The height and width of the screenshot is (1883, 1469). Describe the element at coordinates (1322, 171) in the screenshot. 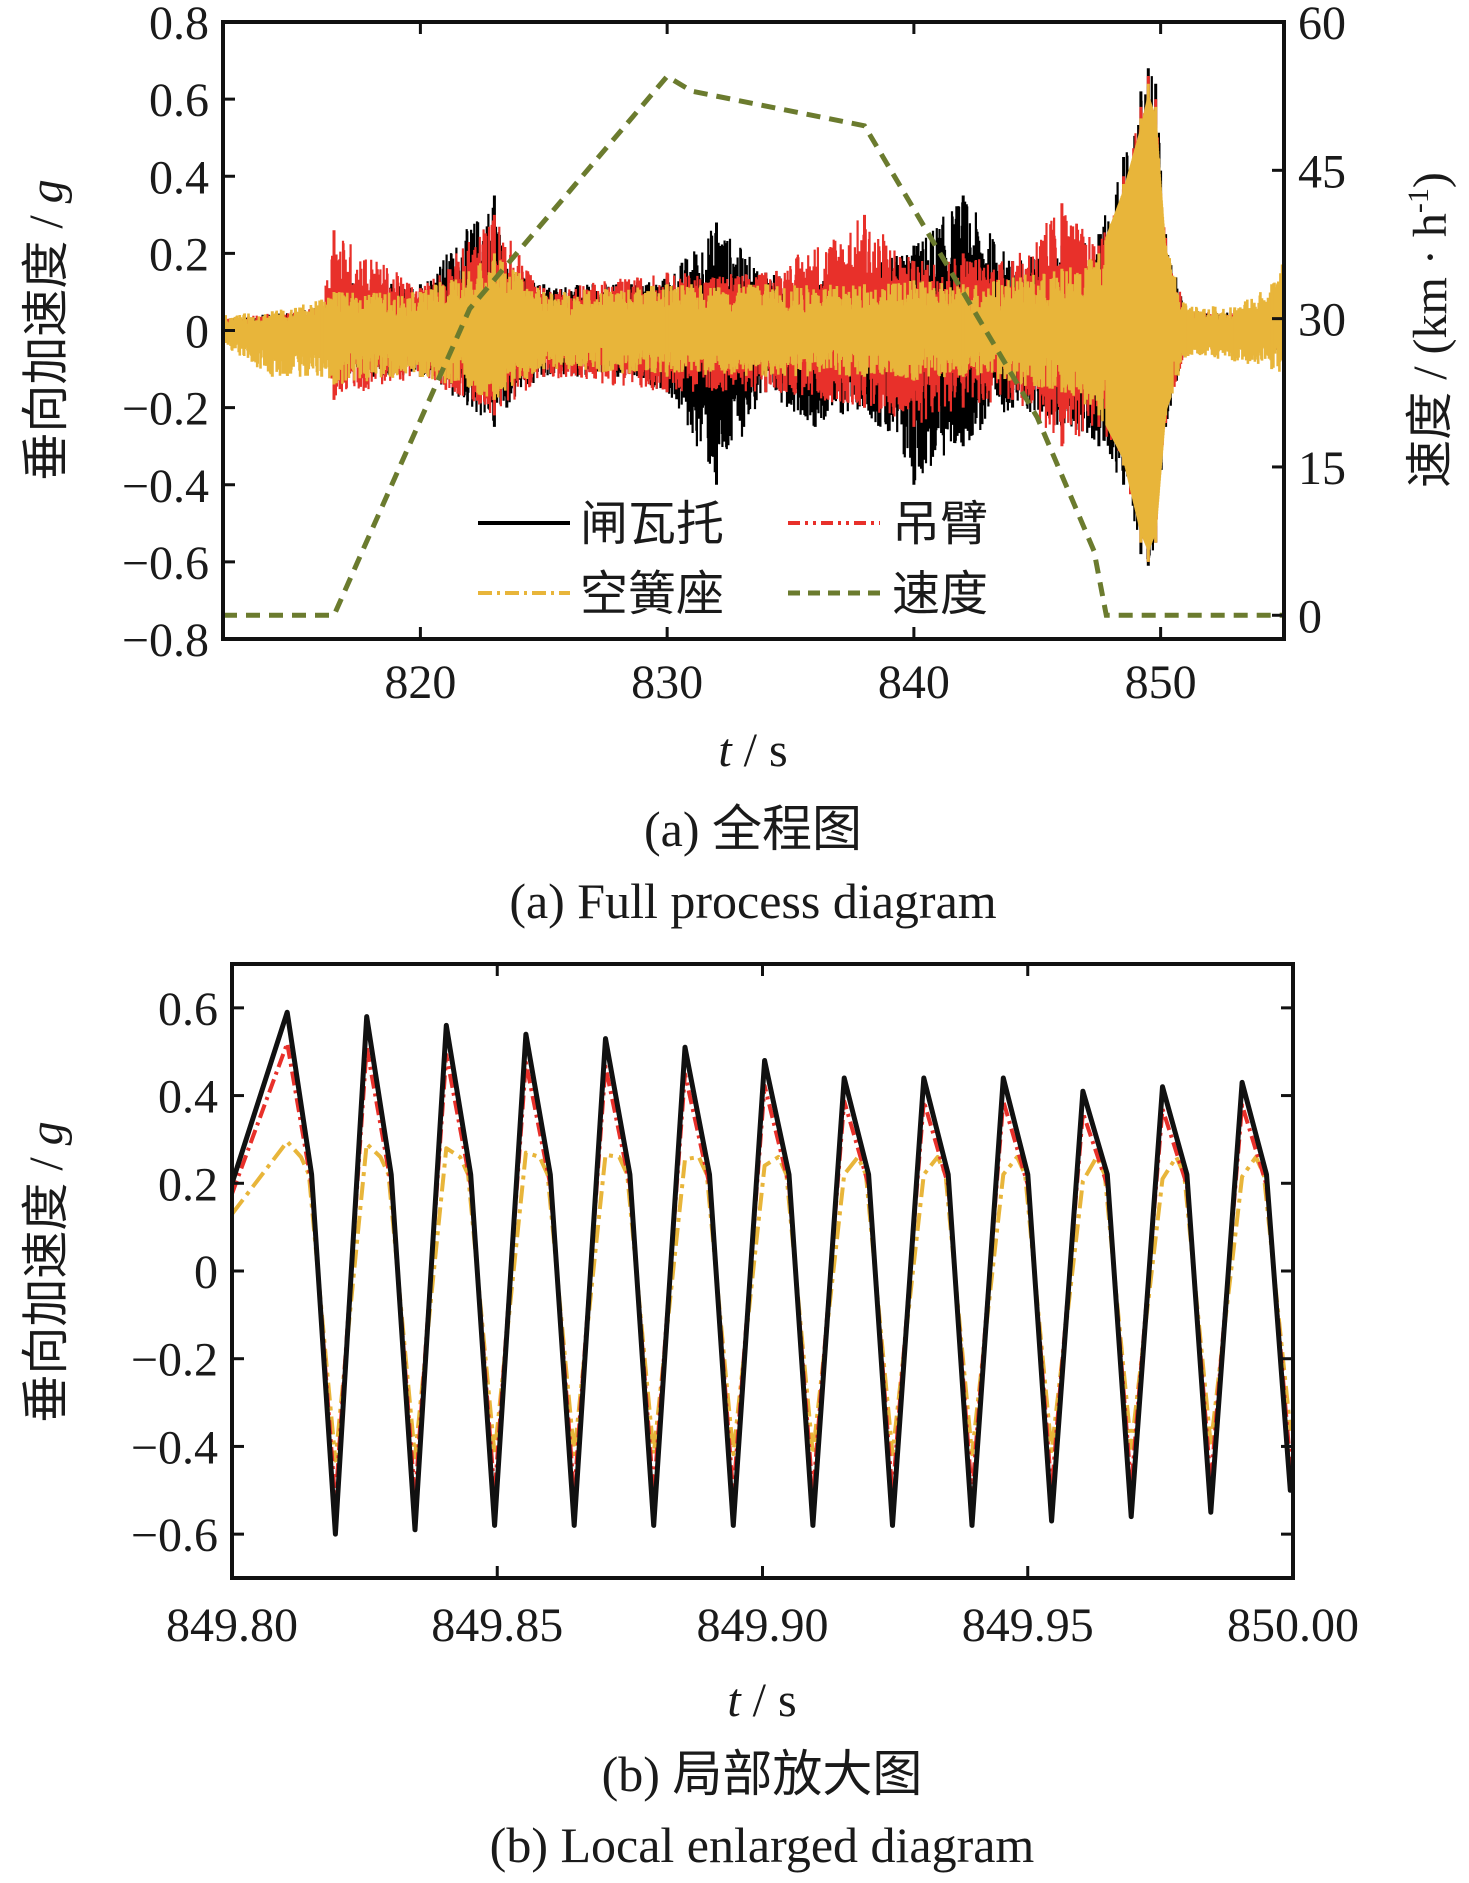

I see `y-tick-label-right-a: 45` at that location.